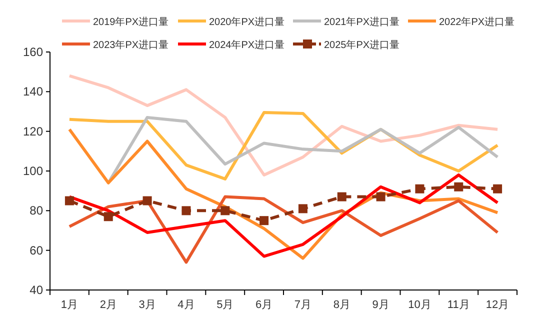  What do you see at coordinates (247, 45) in the screenshot?
I see `legend-label: 2024年PX进口量` at bounding box center [247, 45].